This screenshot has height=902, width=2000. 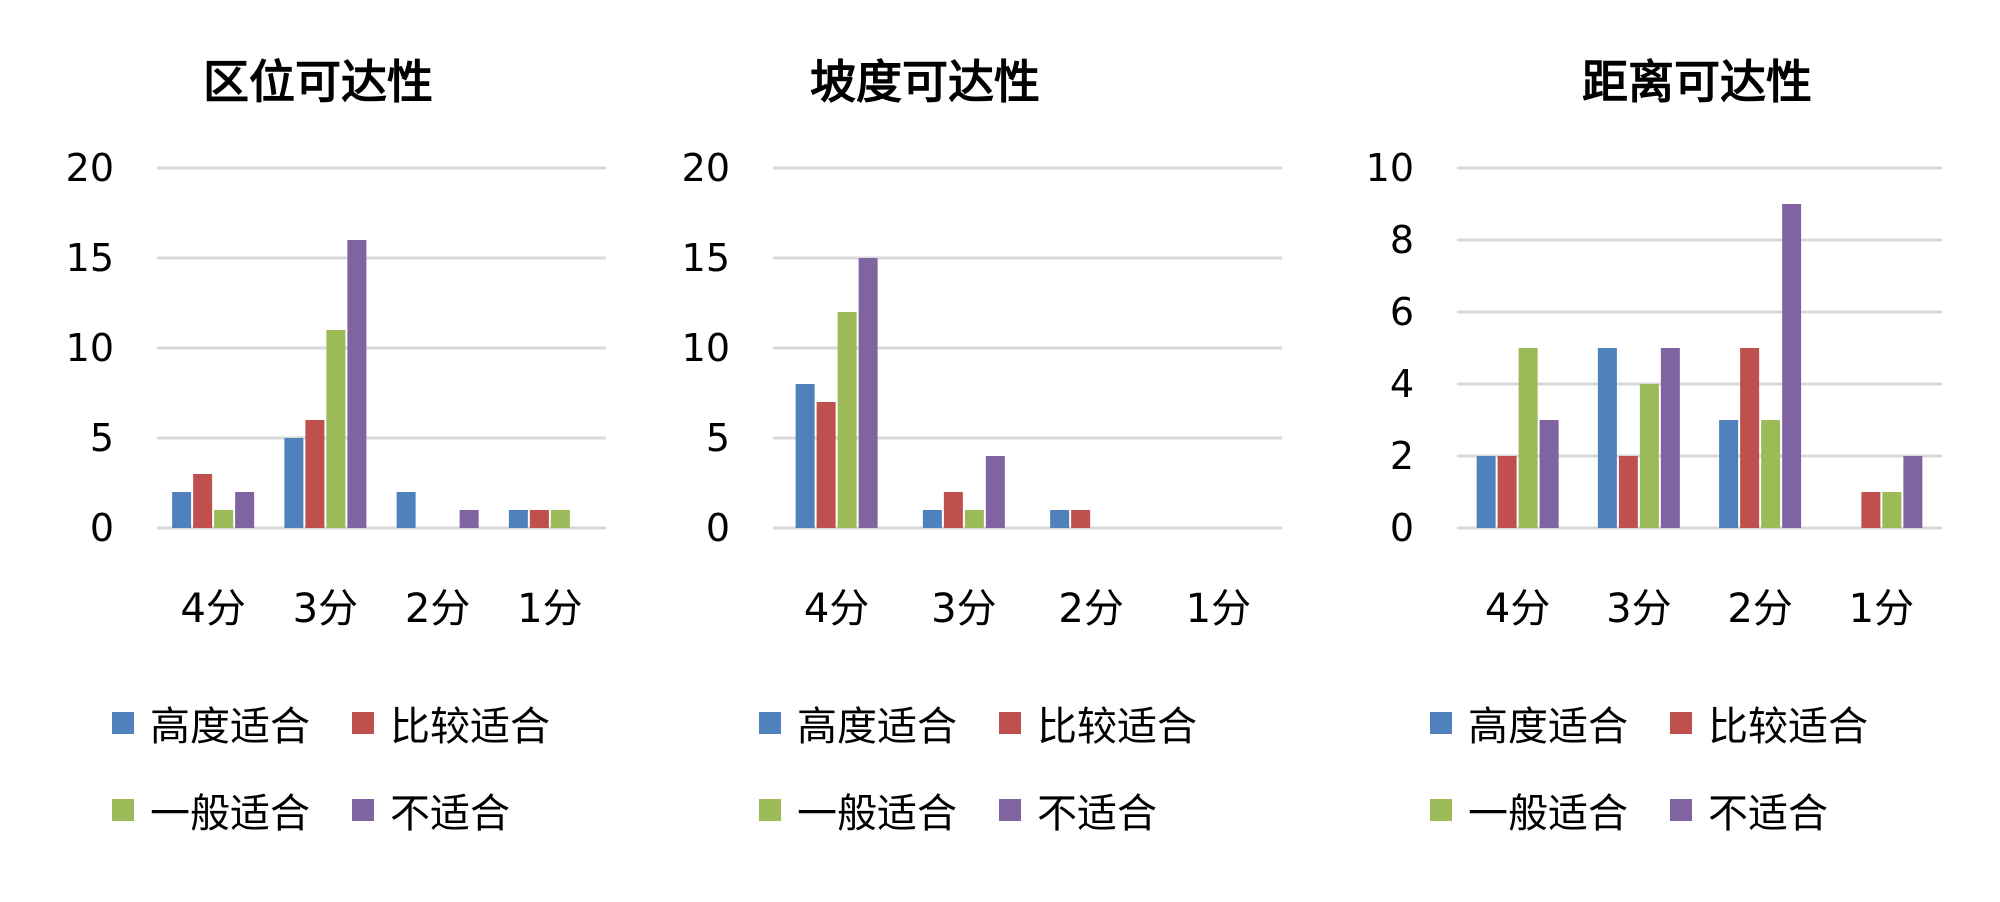 What do you see at coordinates (1402, 456) in the screenshot?
I see `y-tick-label: 2` at bounding box center [1402, 456].